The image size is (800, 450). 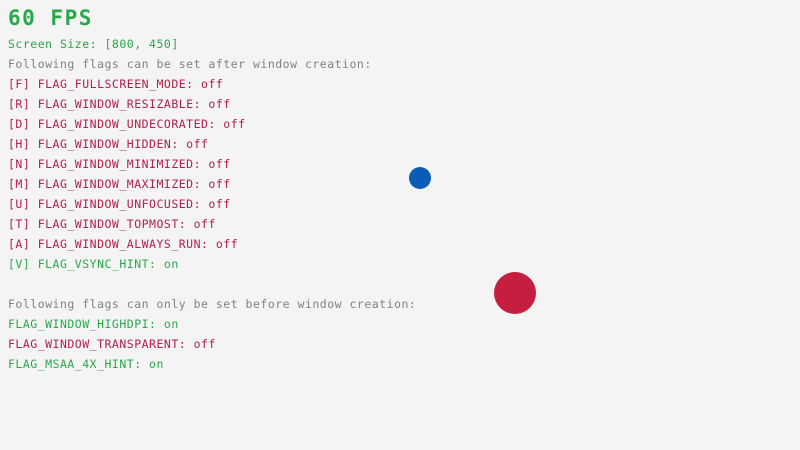 I want to click on flag-row-window-maximized: [M] FLAG_WINDOW_MAXIMIZED: off, so click(x=119, y=184).